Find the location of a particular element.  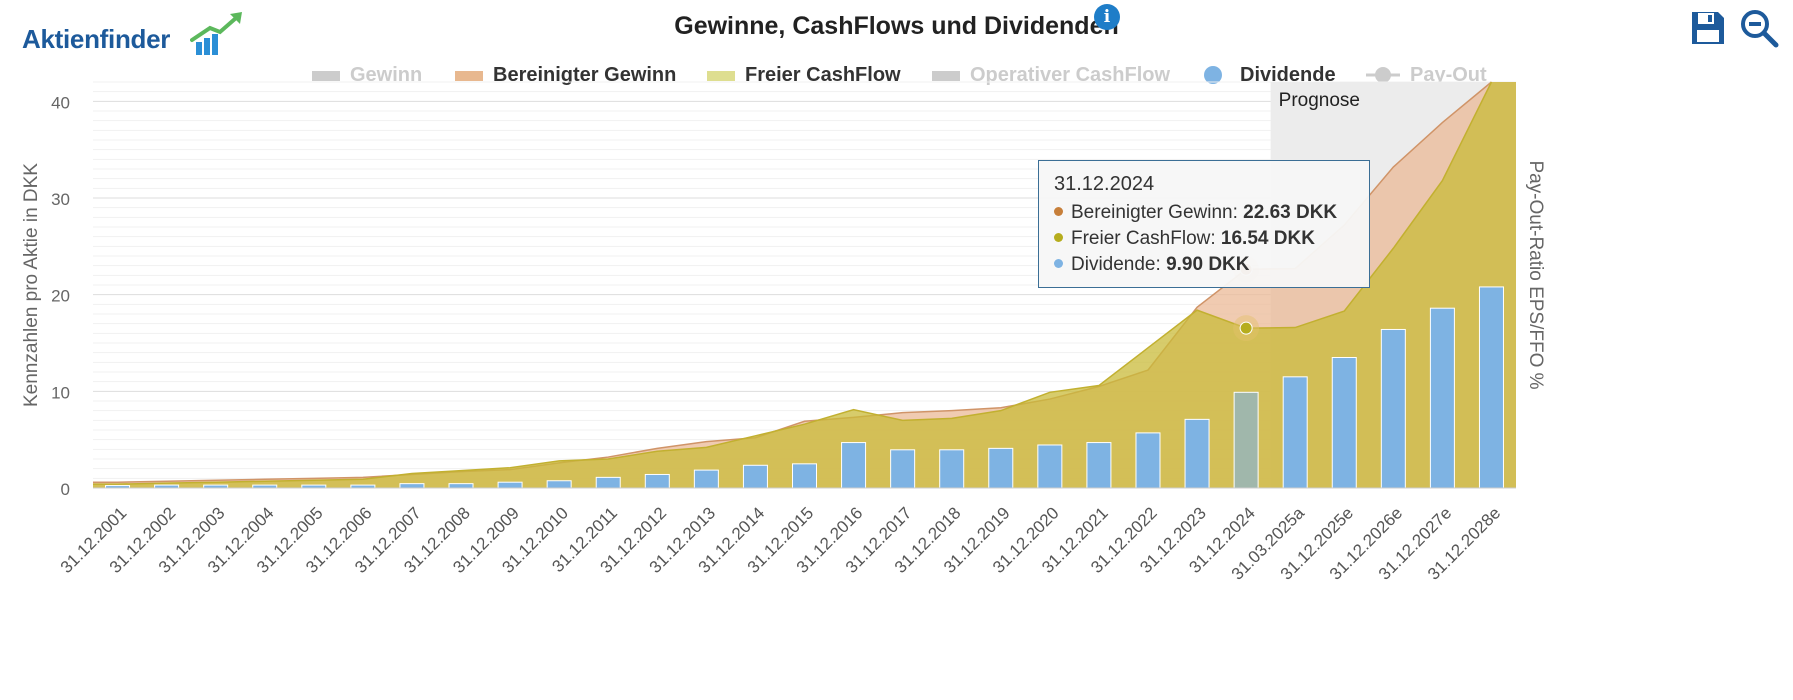

y-tick-label: 20 is located at coordinates (60, 296).